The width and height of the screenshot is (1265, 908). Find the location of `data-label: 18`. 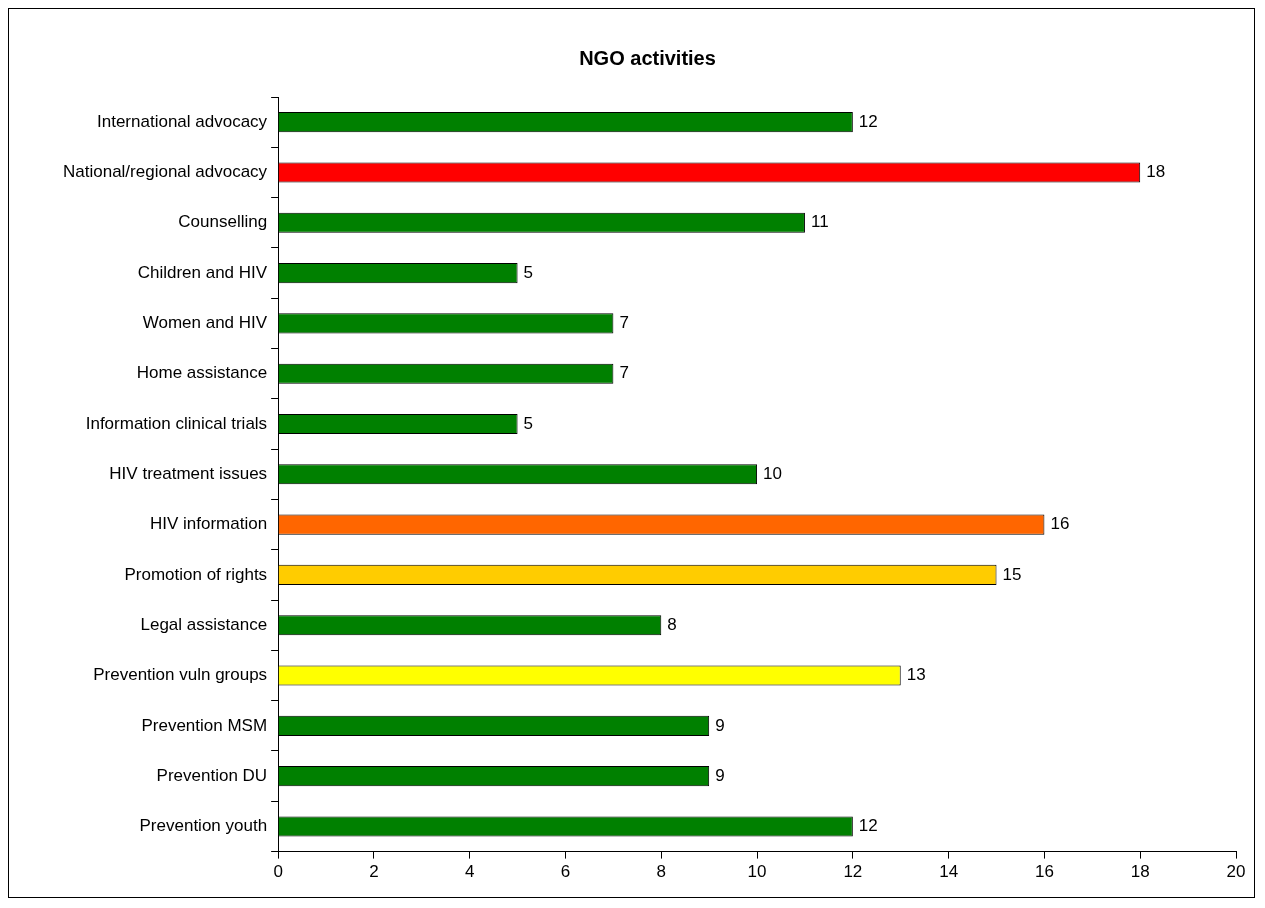

data-label: 18 is located at coordinates (1156, 172).